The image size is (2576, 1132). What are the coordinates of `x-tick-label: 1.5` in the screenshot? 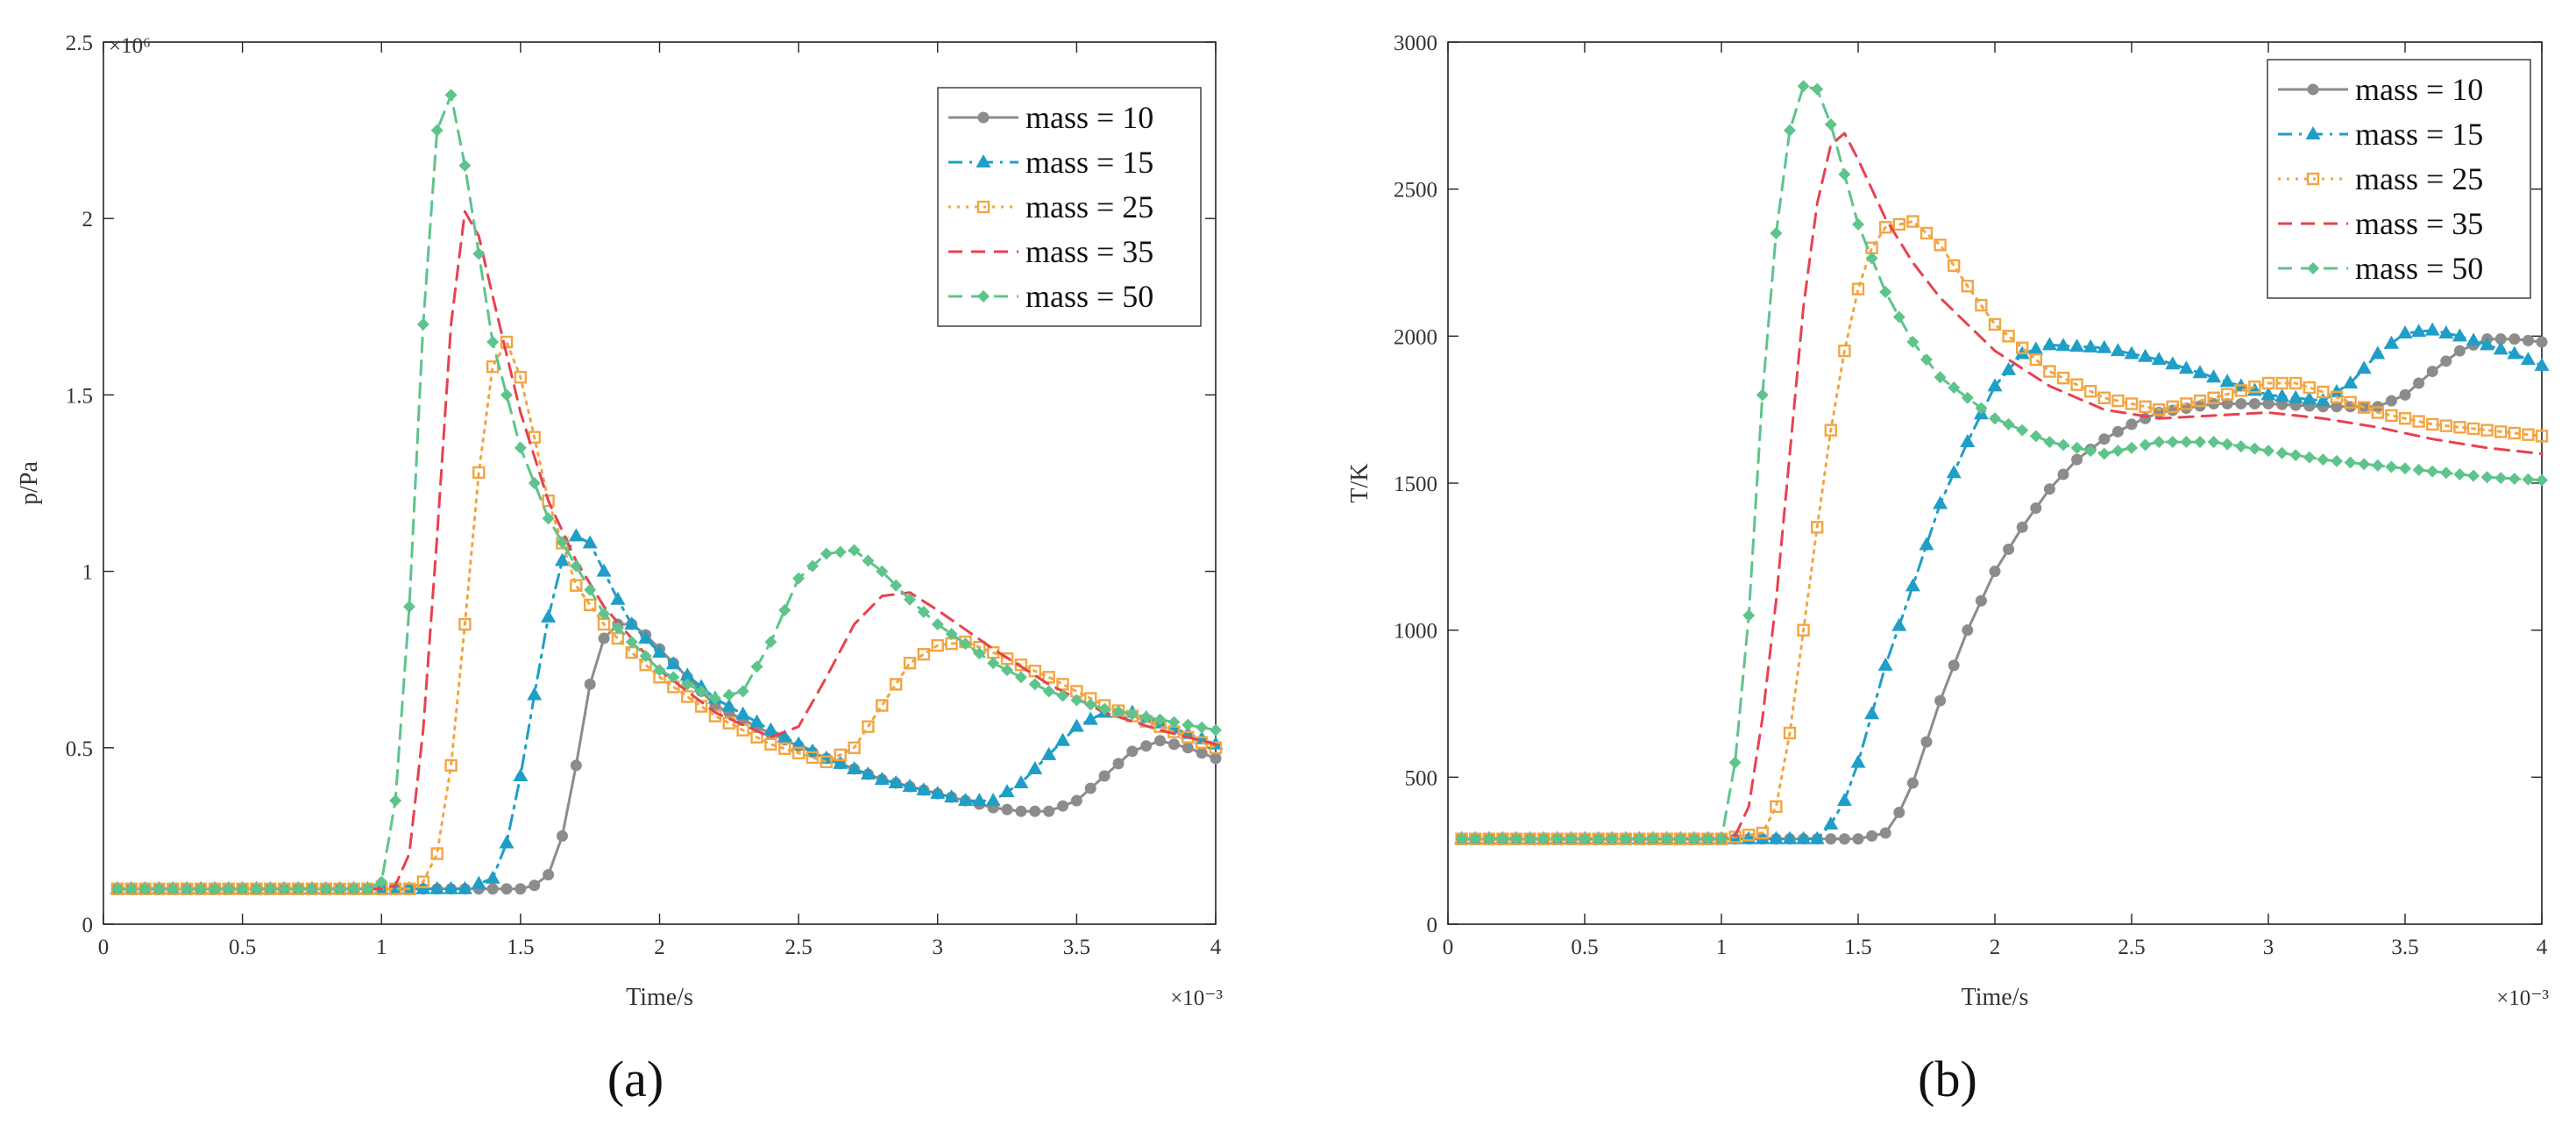 It's located at (521, 948).